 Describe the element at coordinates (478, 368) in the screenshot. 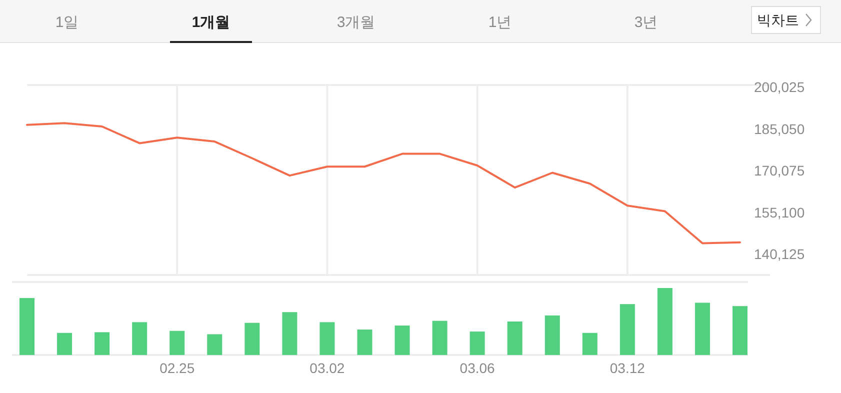

I see `x-tick-label: 03.06` at that location.